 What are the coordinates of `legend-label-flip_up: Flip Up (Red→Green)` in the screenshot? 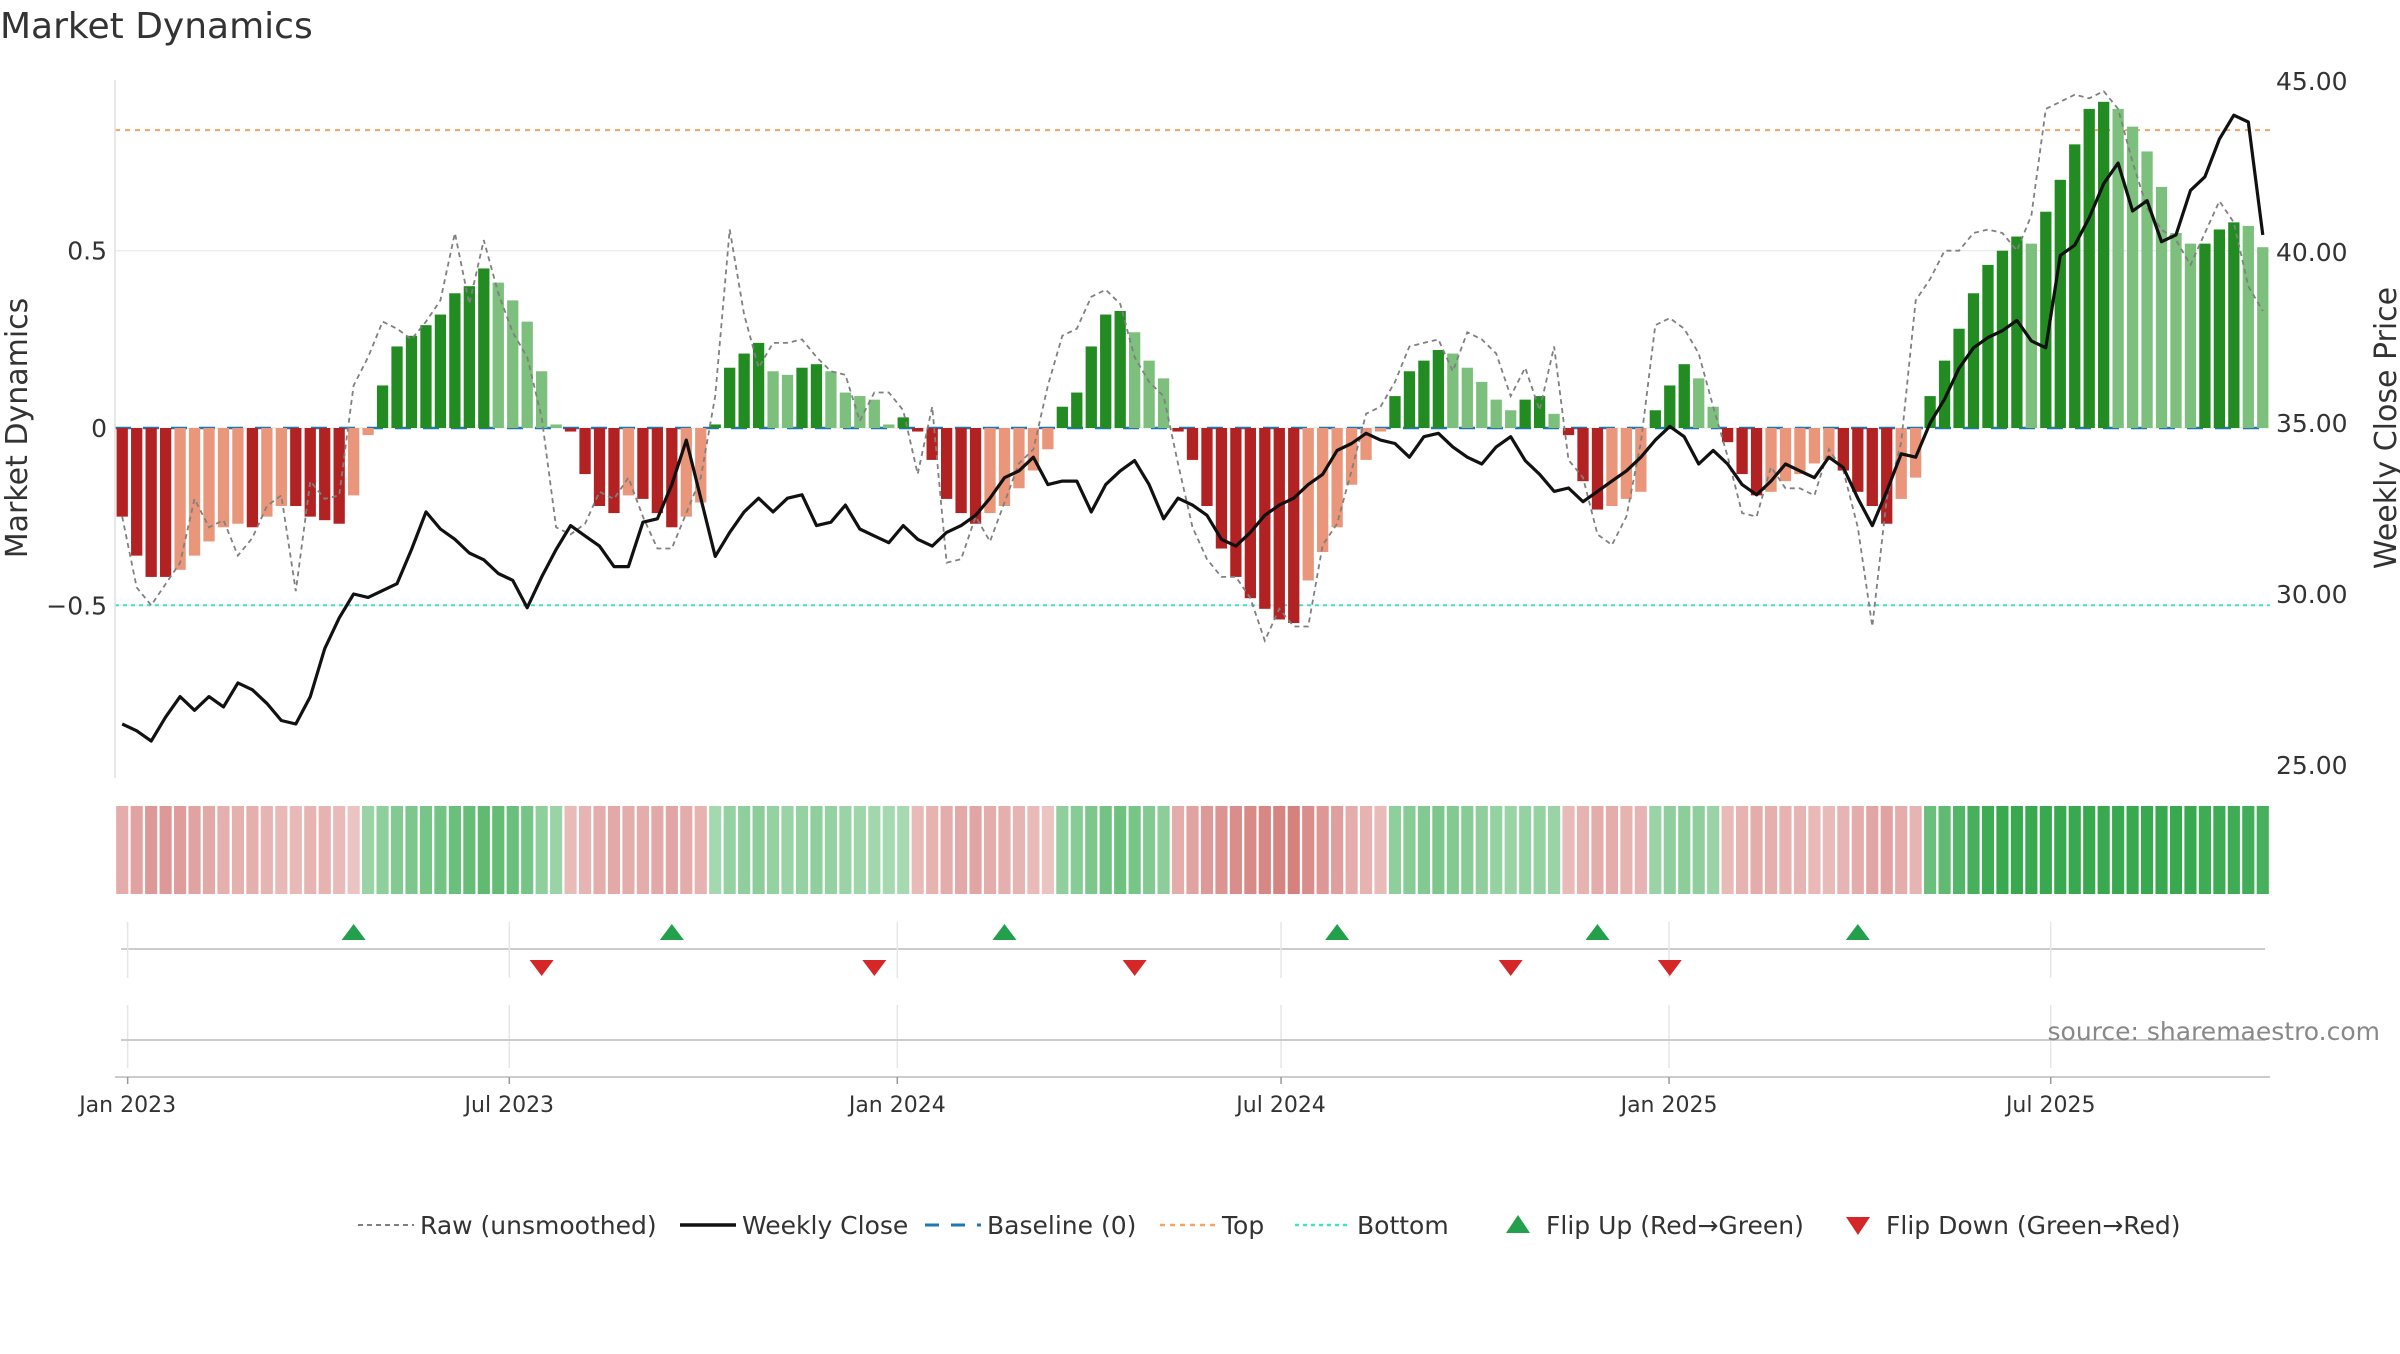 It's located at (1675, 1225).